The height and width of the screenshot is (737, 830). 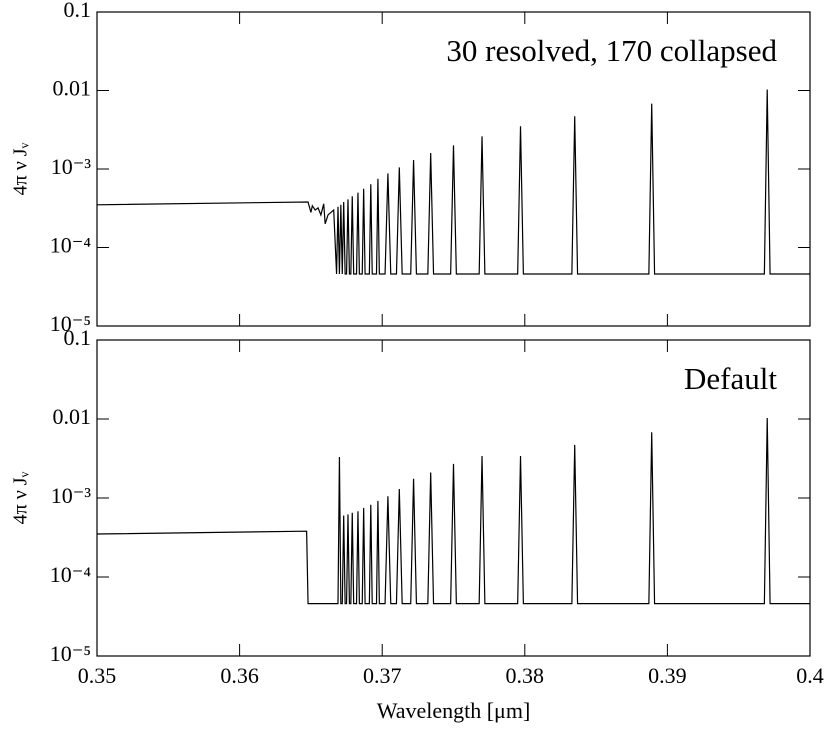 I want to click on x-tick-label: 0.36, so click(x=239, y=675).